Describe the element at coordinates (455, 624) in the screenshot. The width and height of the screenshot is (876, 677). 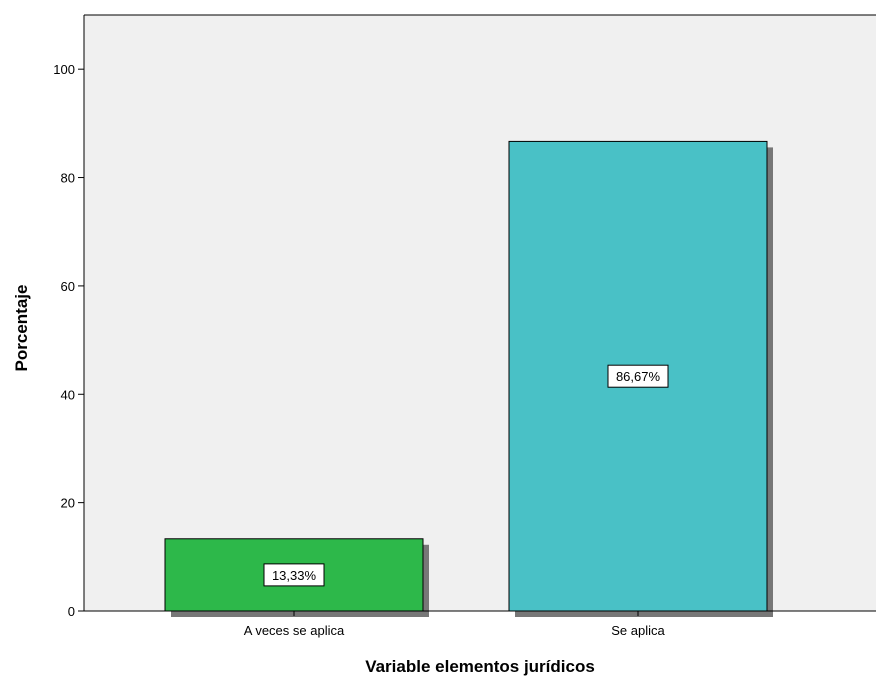
I see `x-ticks: A veces se aplica Se aplica` at that location.